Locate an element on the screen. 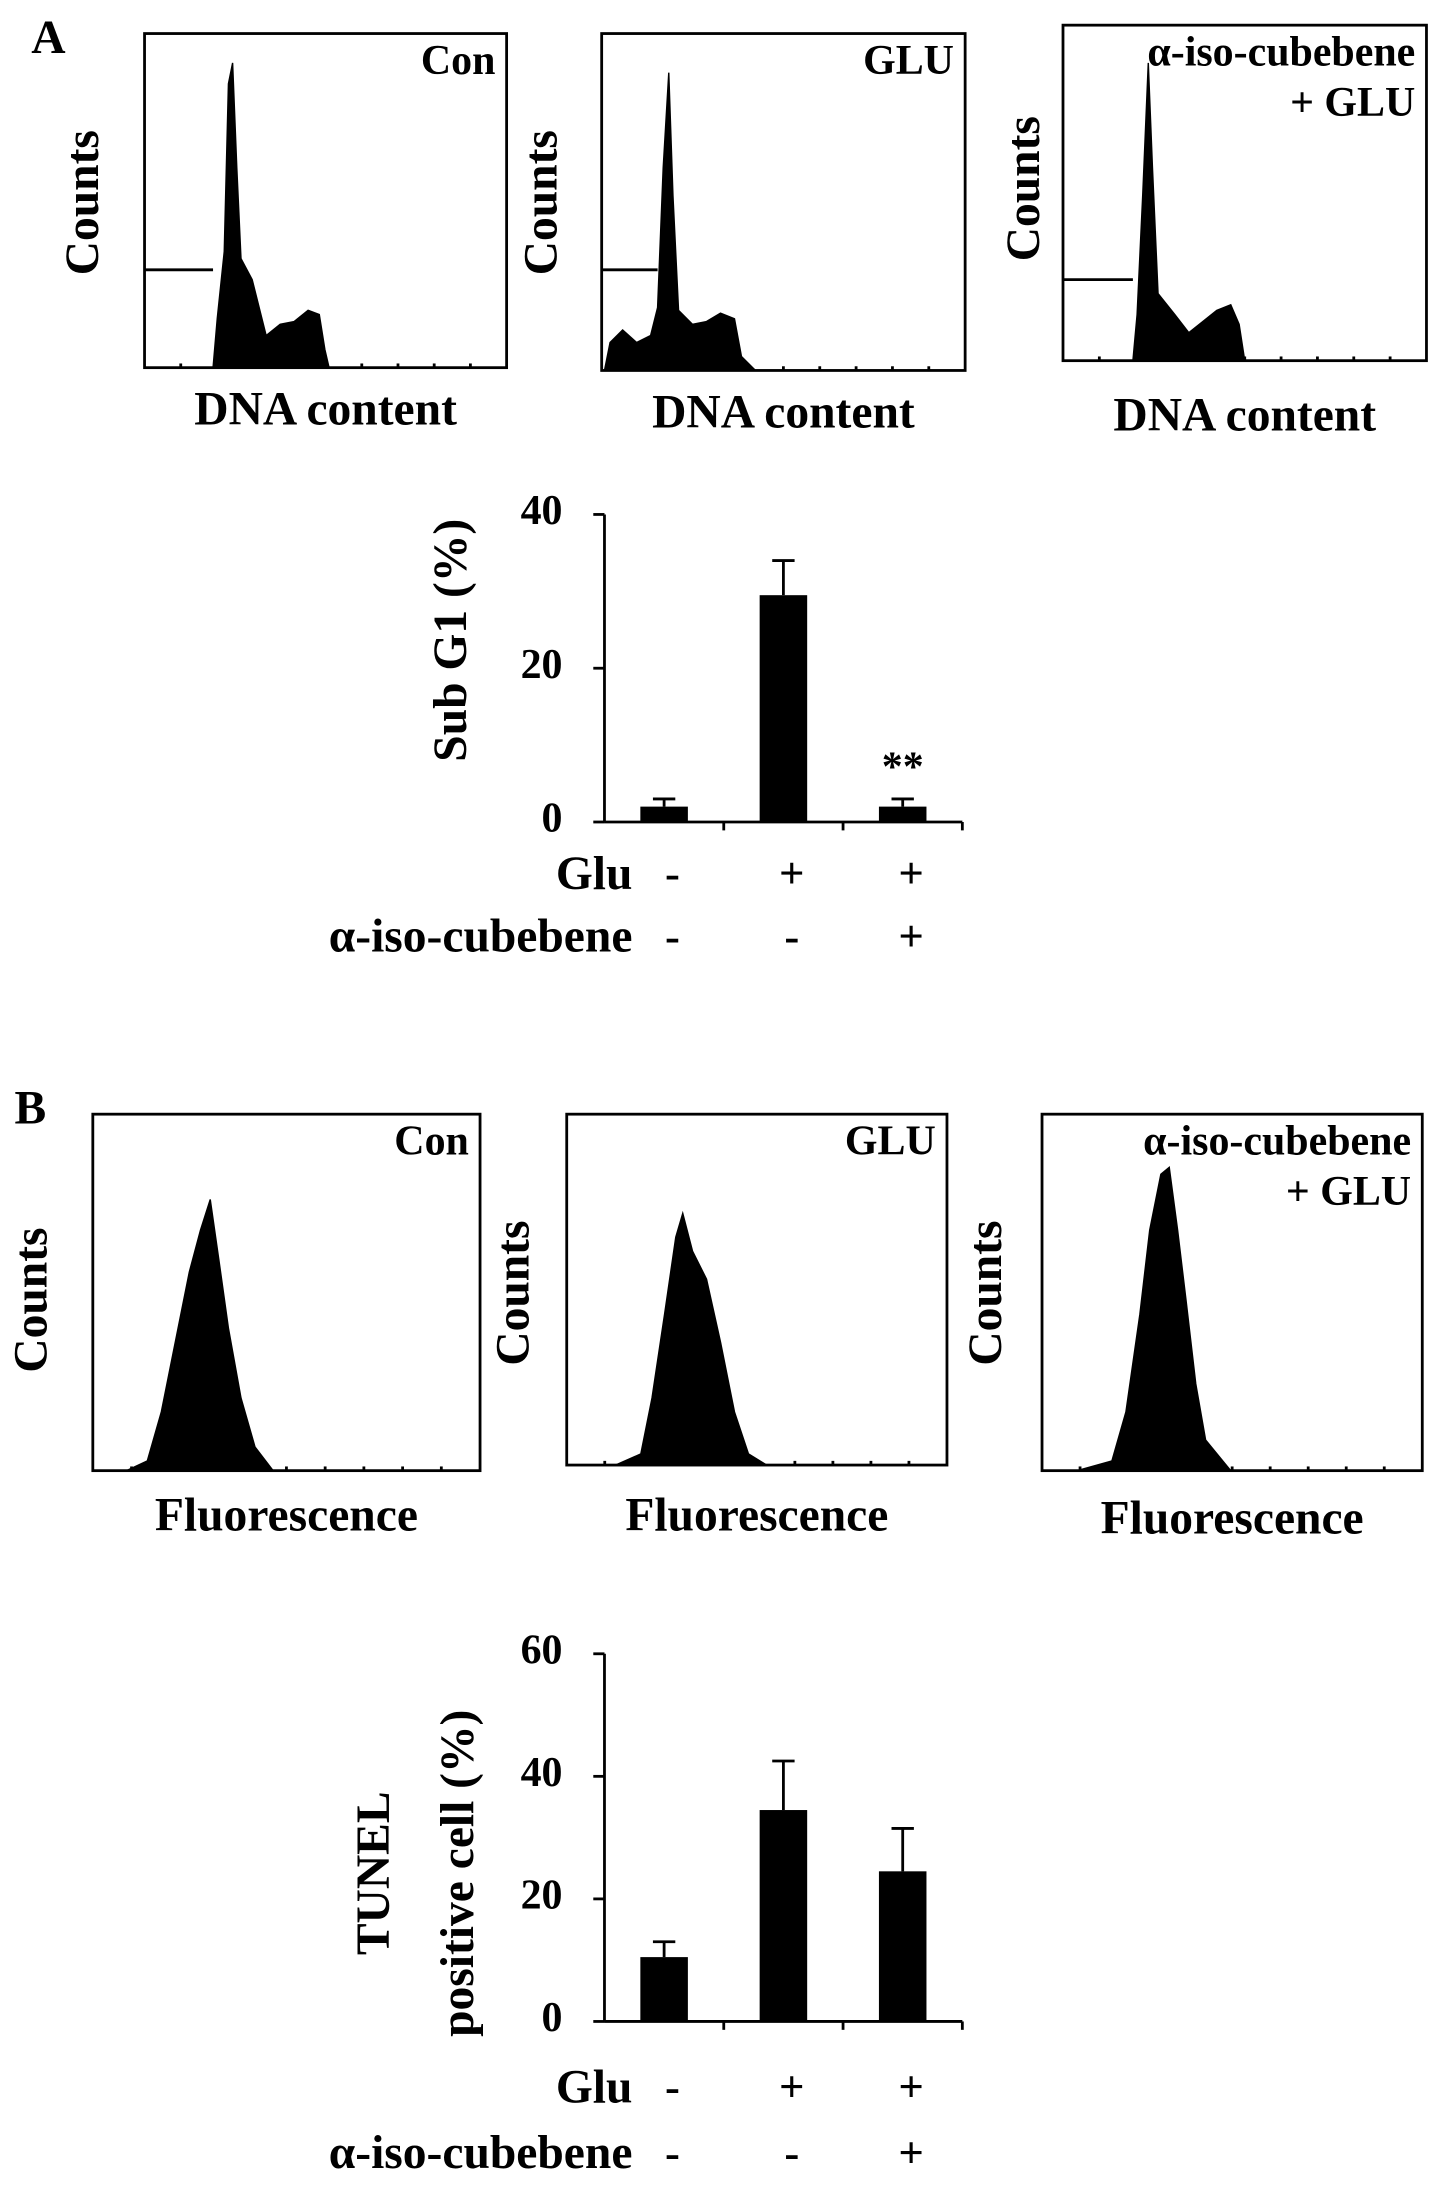  y-tick-label: 60 is located at coordinates (542, 1650).